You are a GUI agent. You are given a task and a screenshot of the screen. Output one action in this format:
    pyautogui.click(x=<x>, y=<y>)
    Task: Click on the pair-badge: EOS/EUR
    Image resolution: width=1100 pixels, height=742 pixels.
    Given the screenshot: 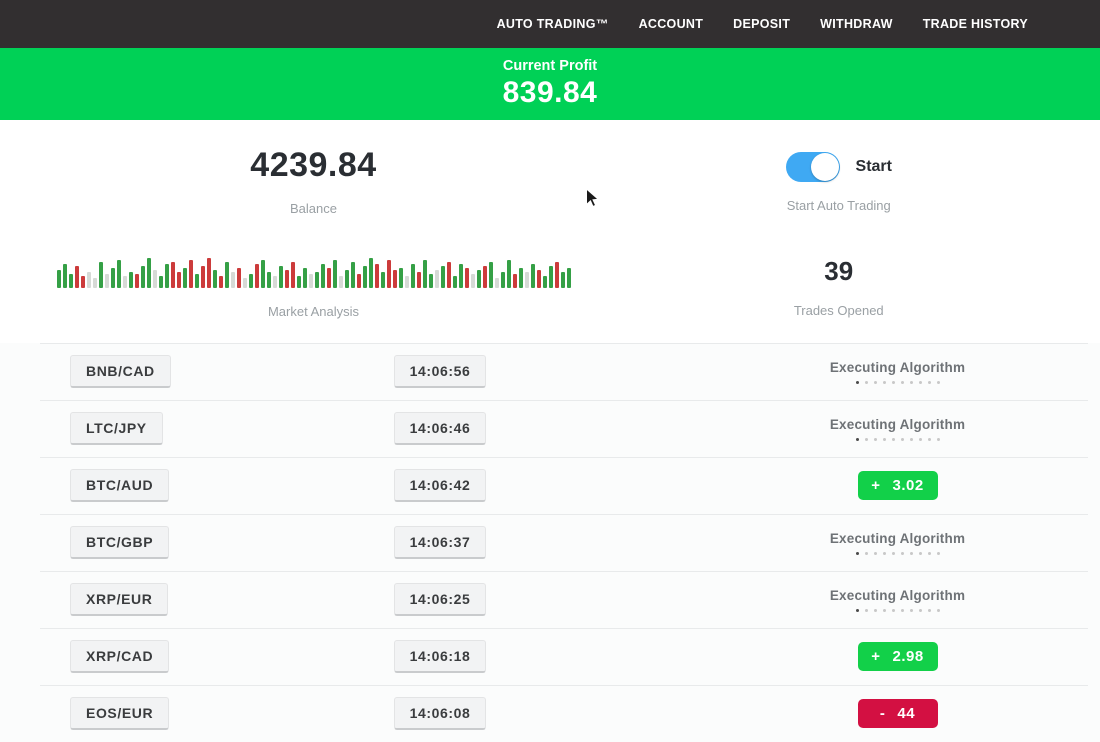 What is the action you would take?
    pyautogui.click(x=120, y=713)
    